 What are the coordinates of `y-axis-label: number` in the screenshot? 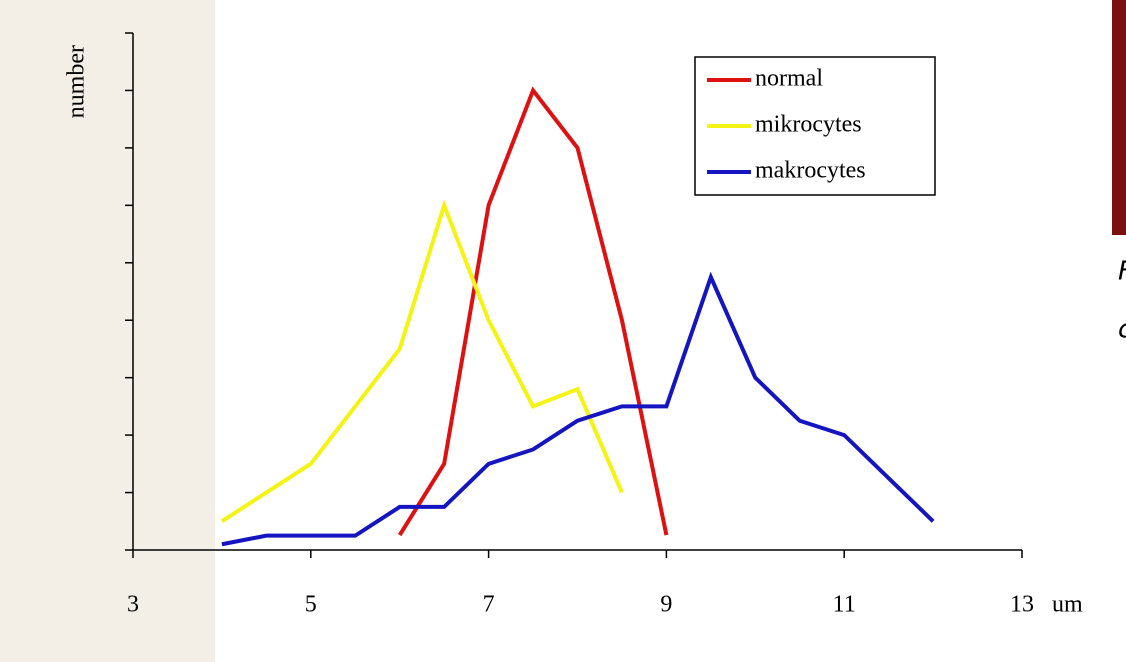 It's located at (77, 81).